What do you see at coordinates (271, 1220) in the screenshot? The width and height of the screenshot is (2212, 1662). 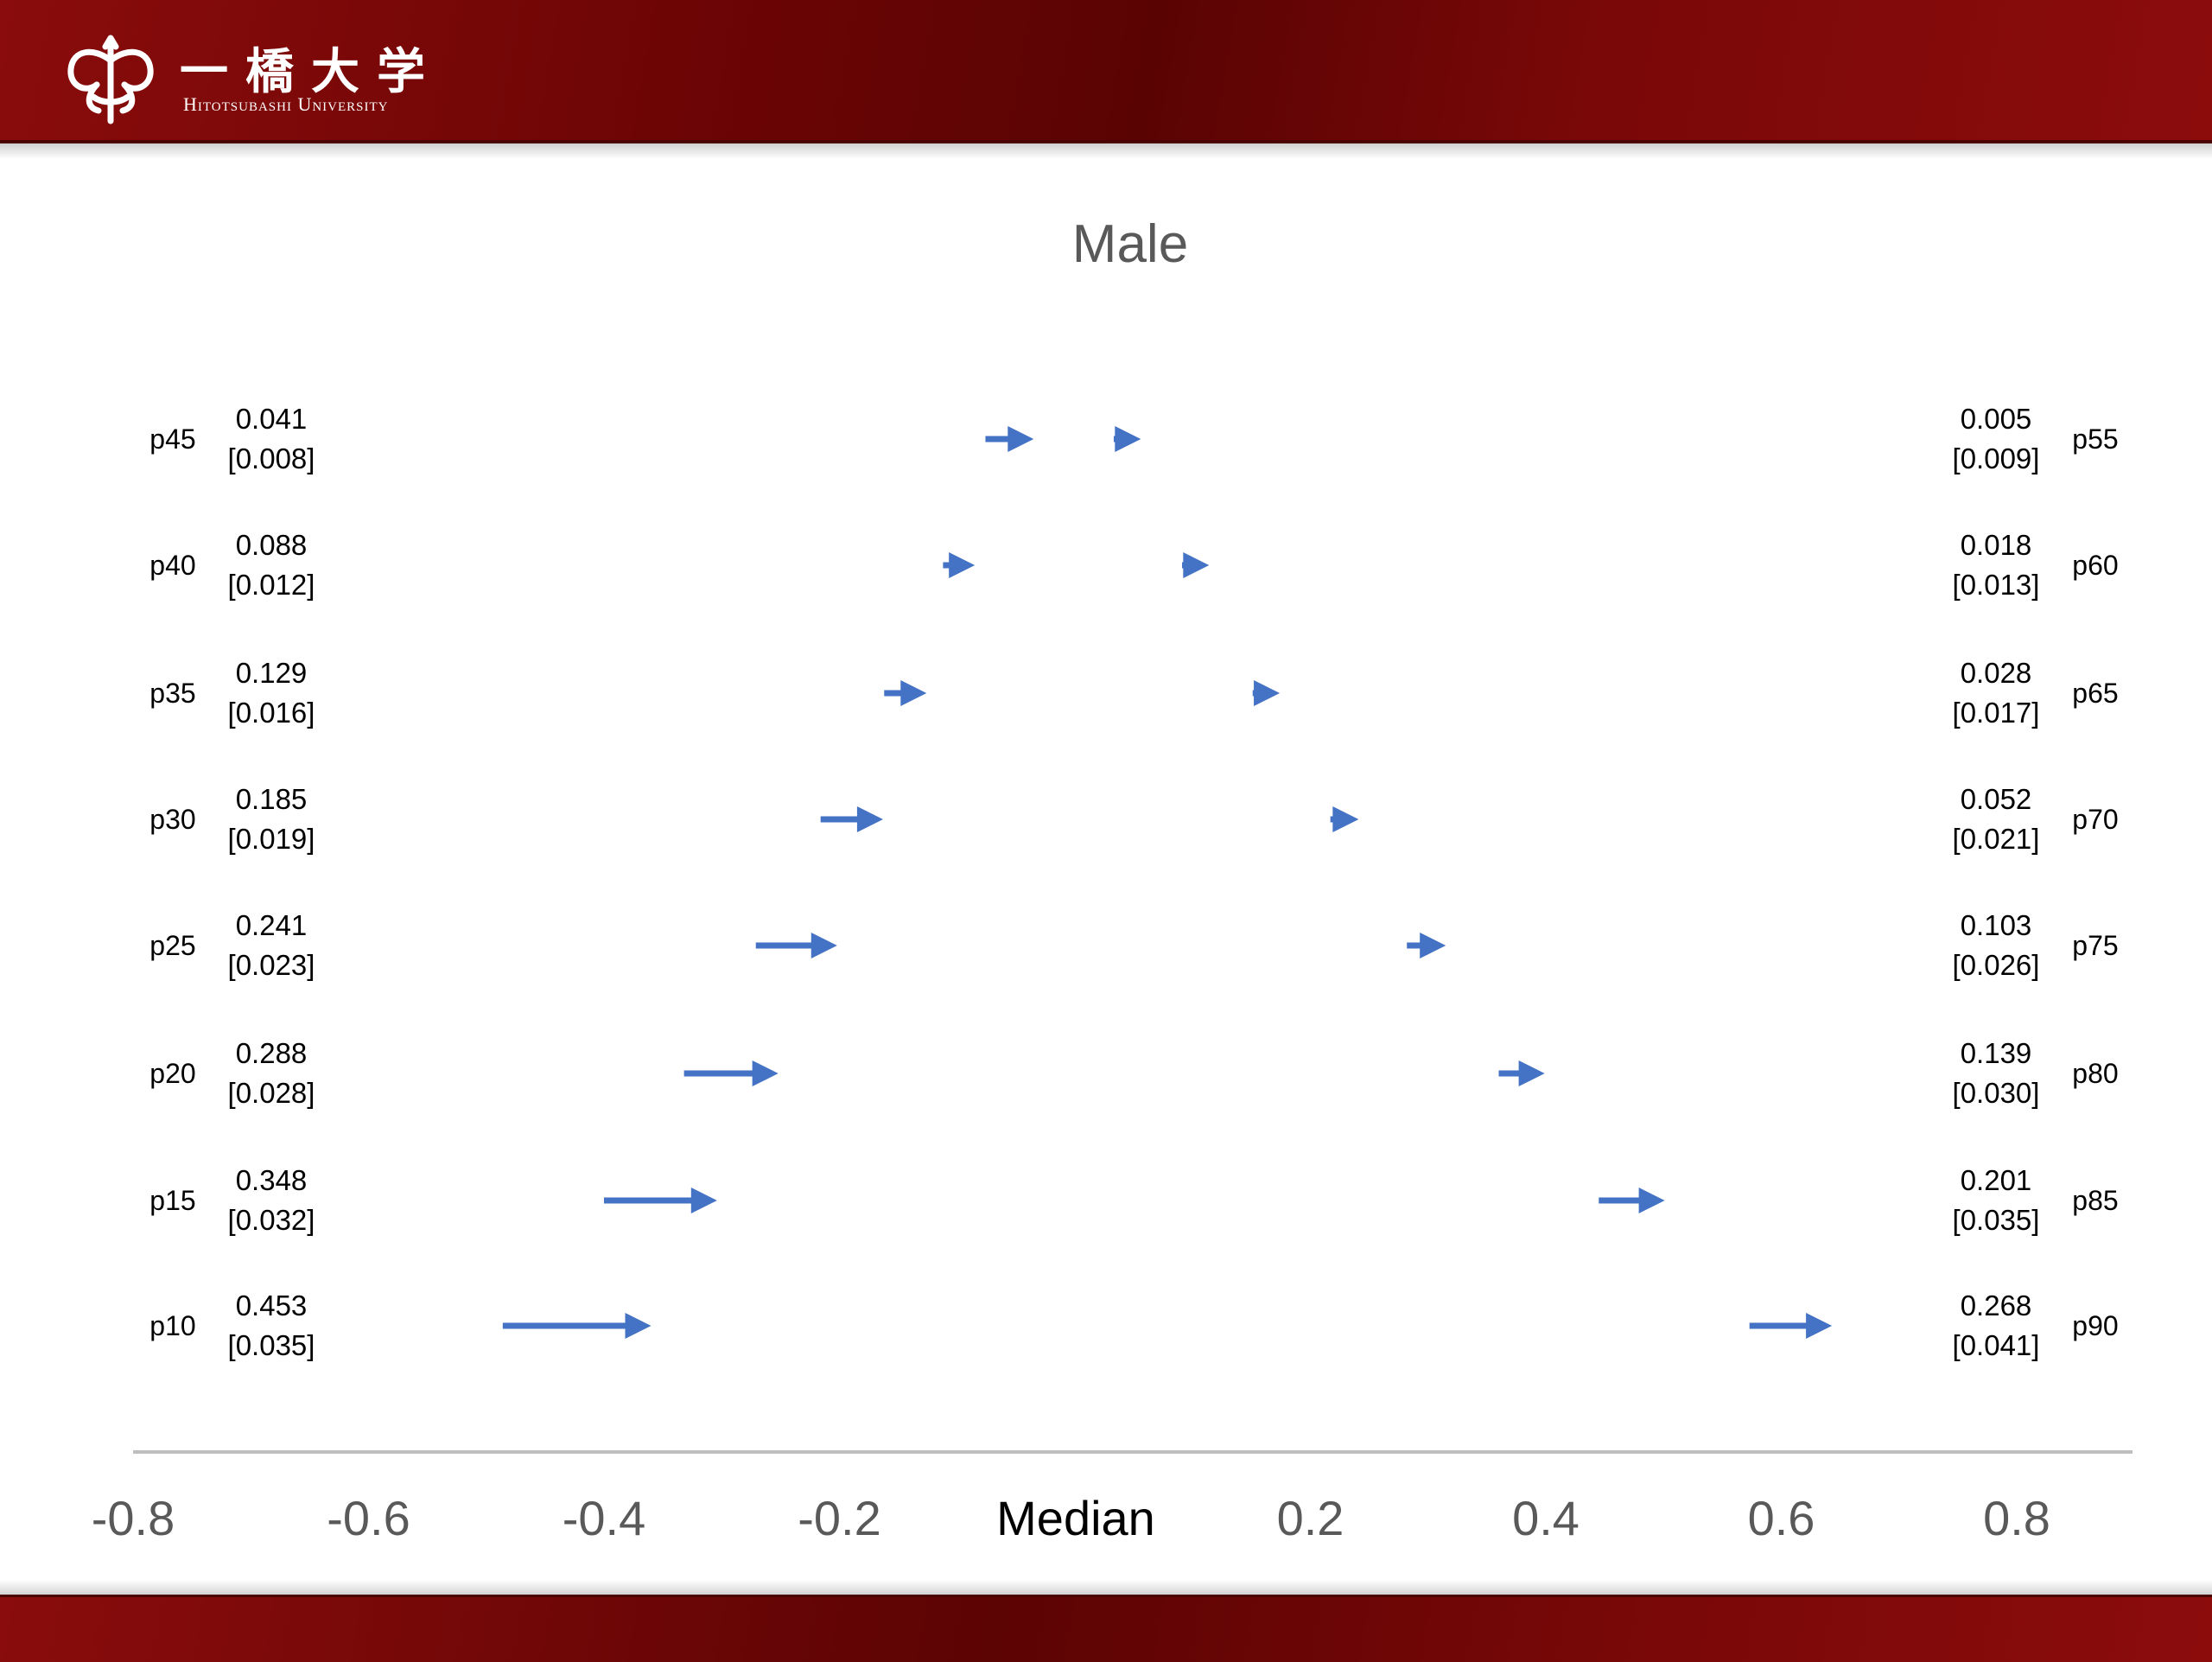 I see `standard-error-label: [0.032]` at bounding box center [271, 1220].